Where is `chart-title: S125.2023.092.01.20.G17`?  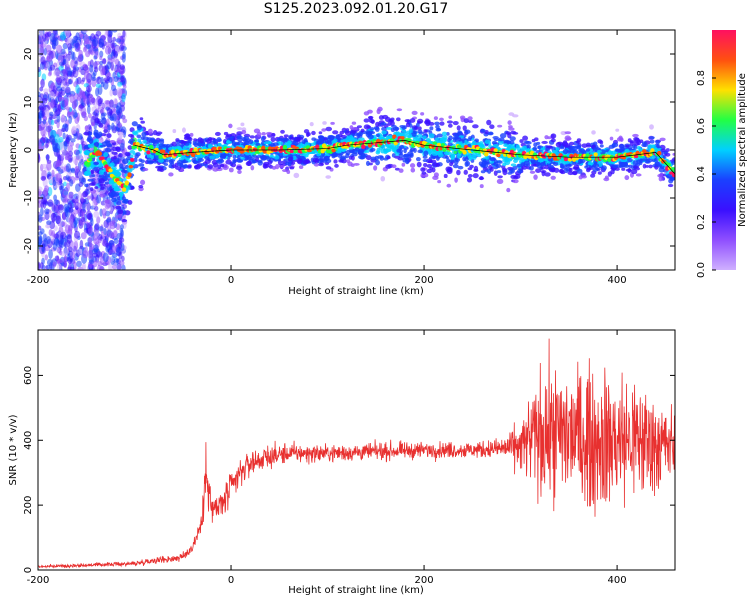 chart-title: S125.2023.092.01.20.G17 is located at coordinates (356, 9).